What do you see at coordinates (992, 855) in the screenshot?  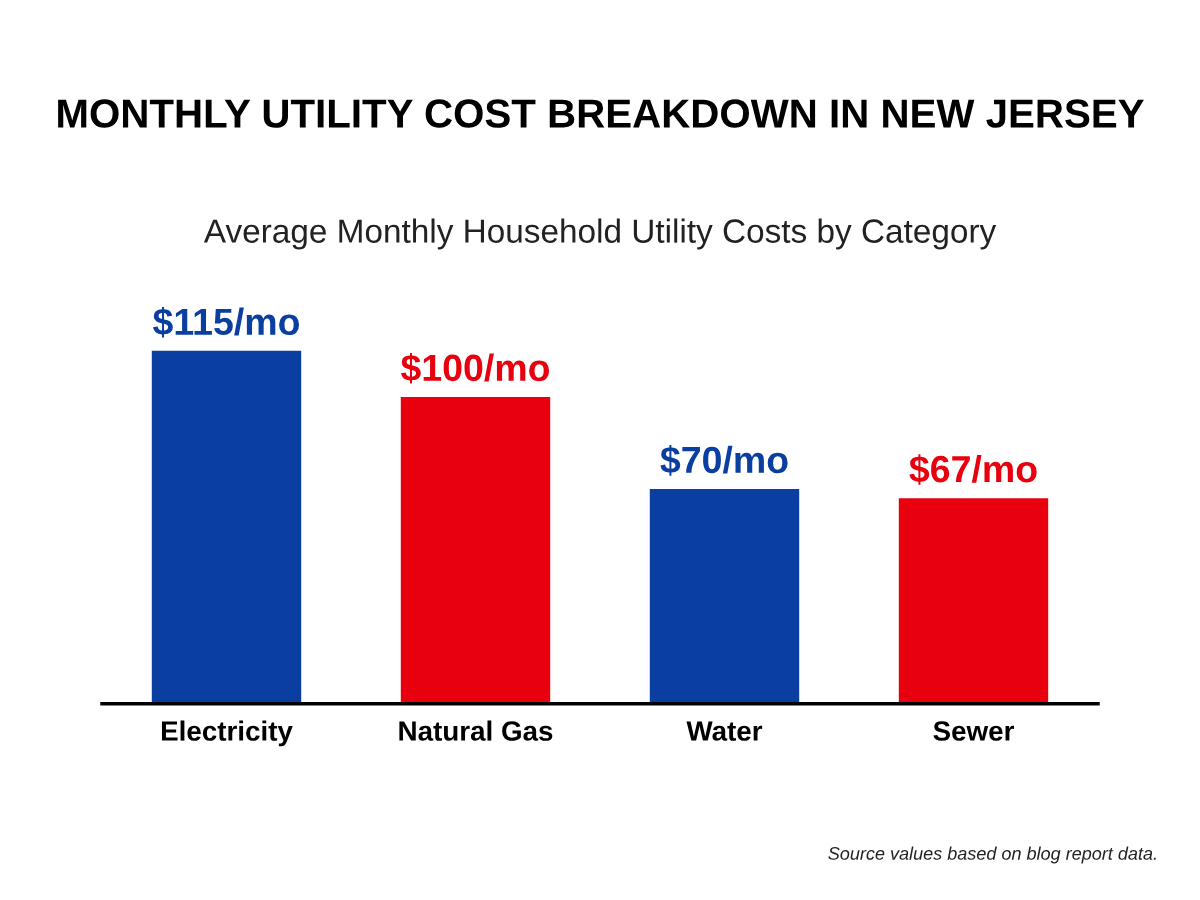 I see `source-note: Source values based on blog report data.` at bounding box center [992, 855].